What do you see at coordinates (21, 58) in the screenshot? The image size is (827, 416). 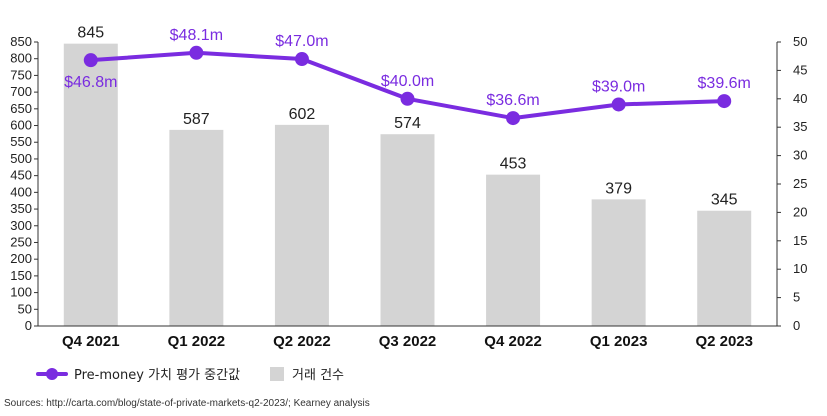 I see `y-left-tick-label: 800` at bounding box center [21, 58].